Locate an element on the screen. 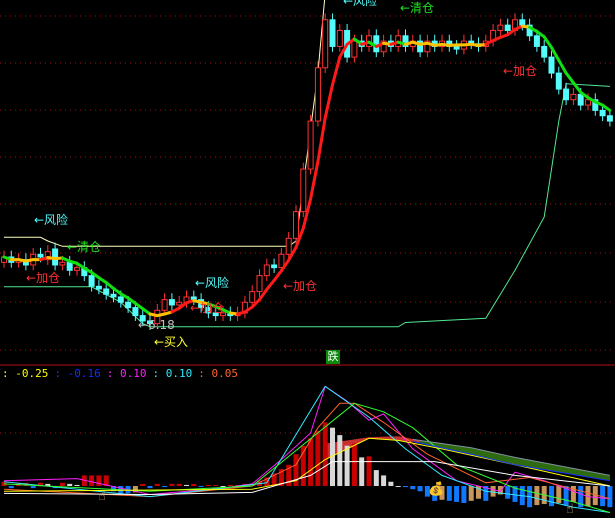 The height and width of the screenshot is (518, 615). legend-value: : -0.25 is located at coordinates (25, 373).